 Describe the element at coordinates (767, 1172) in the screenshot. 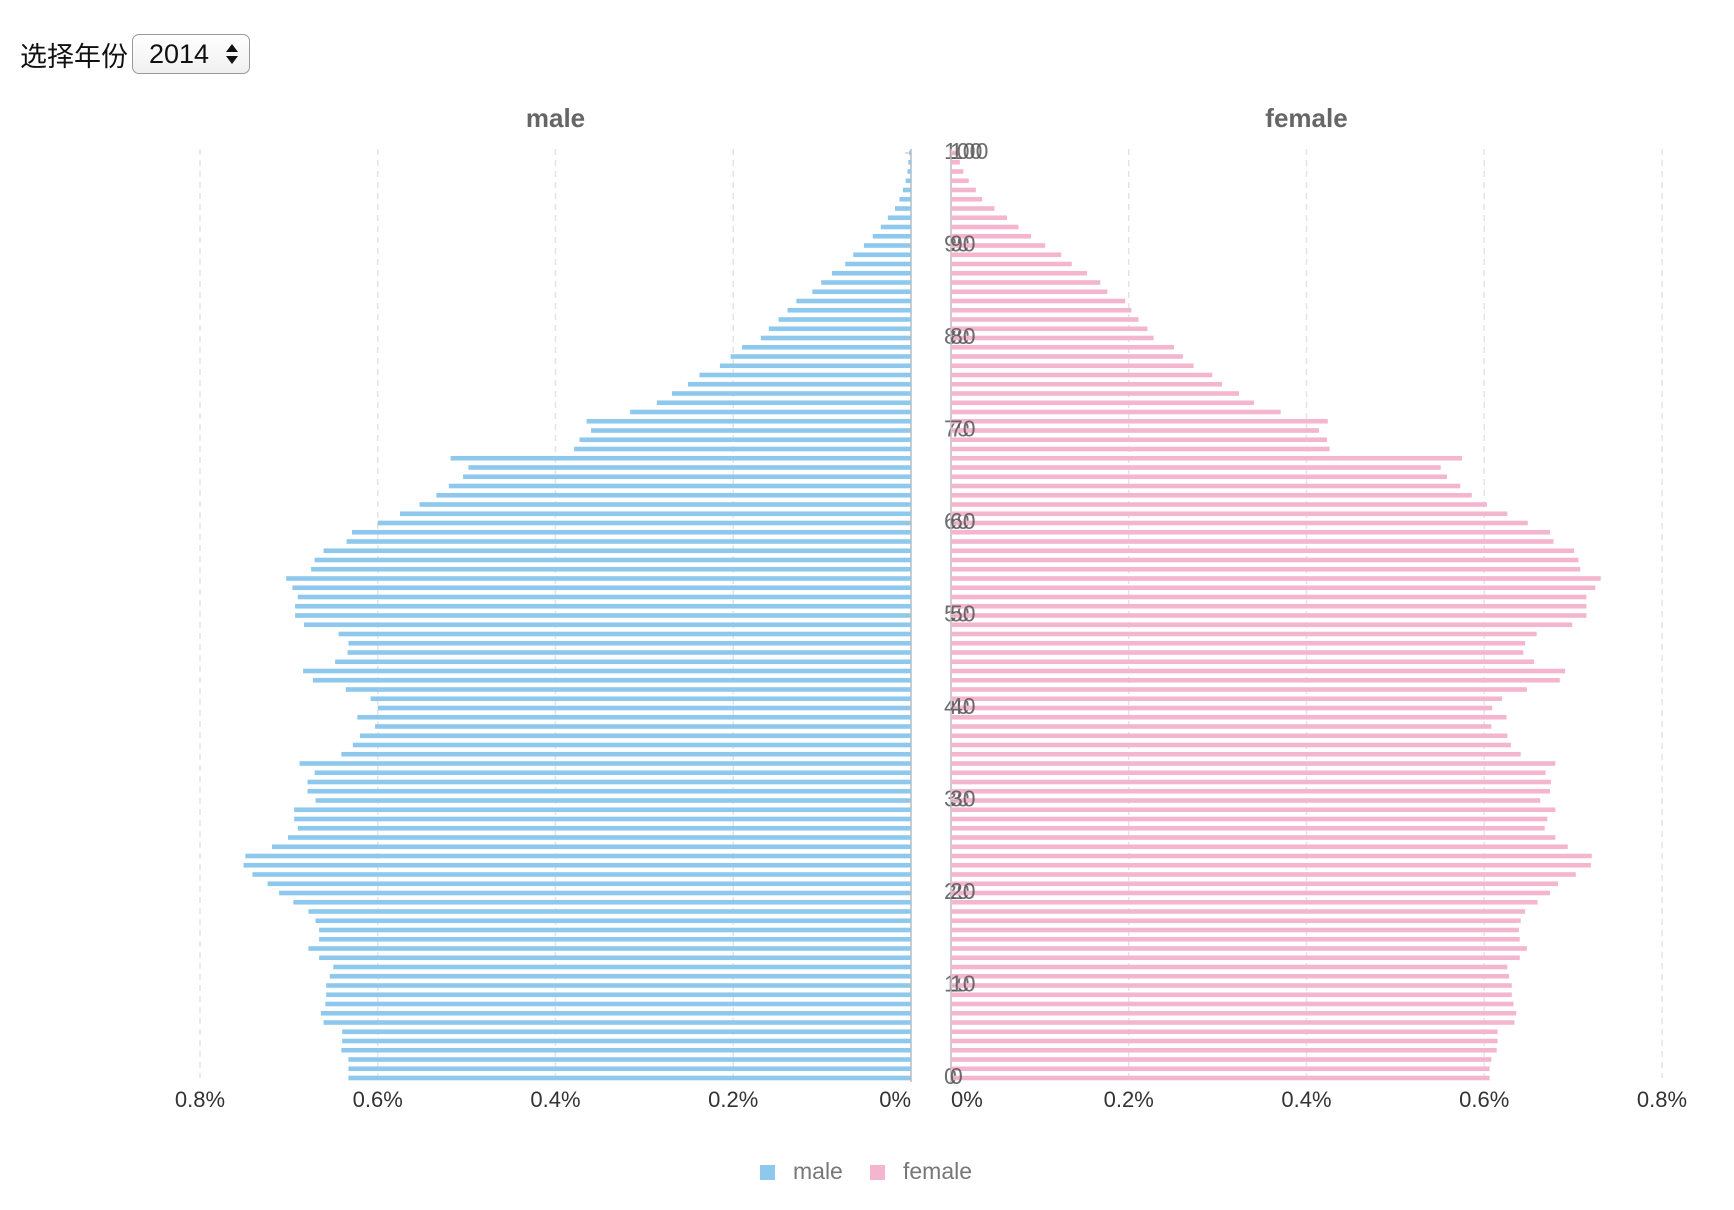

I see `legend-swatch` at that location.